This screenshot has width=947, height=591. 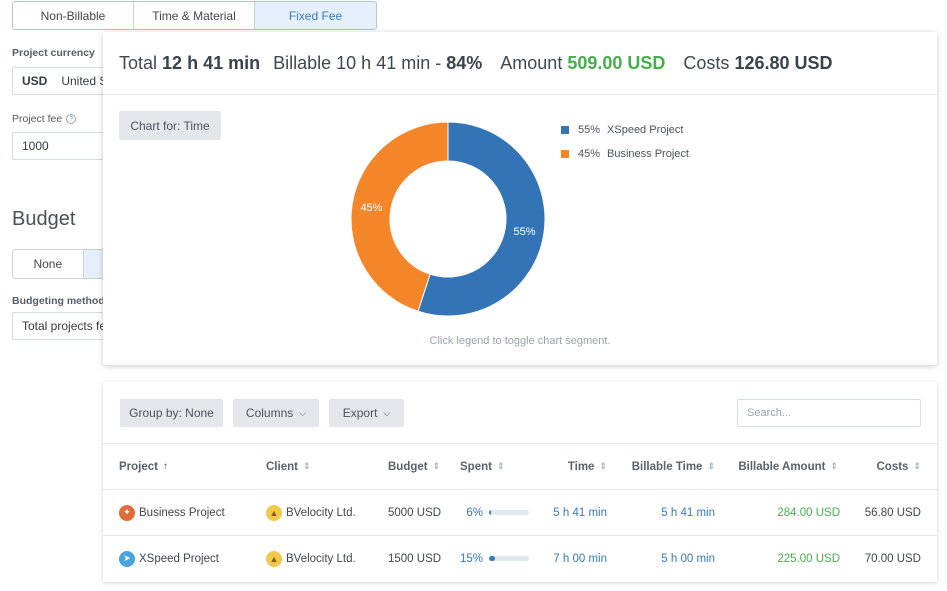 I want to click on fee-input: 1000, so click(x=62, y=146).